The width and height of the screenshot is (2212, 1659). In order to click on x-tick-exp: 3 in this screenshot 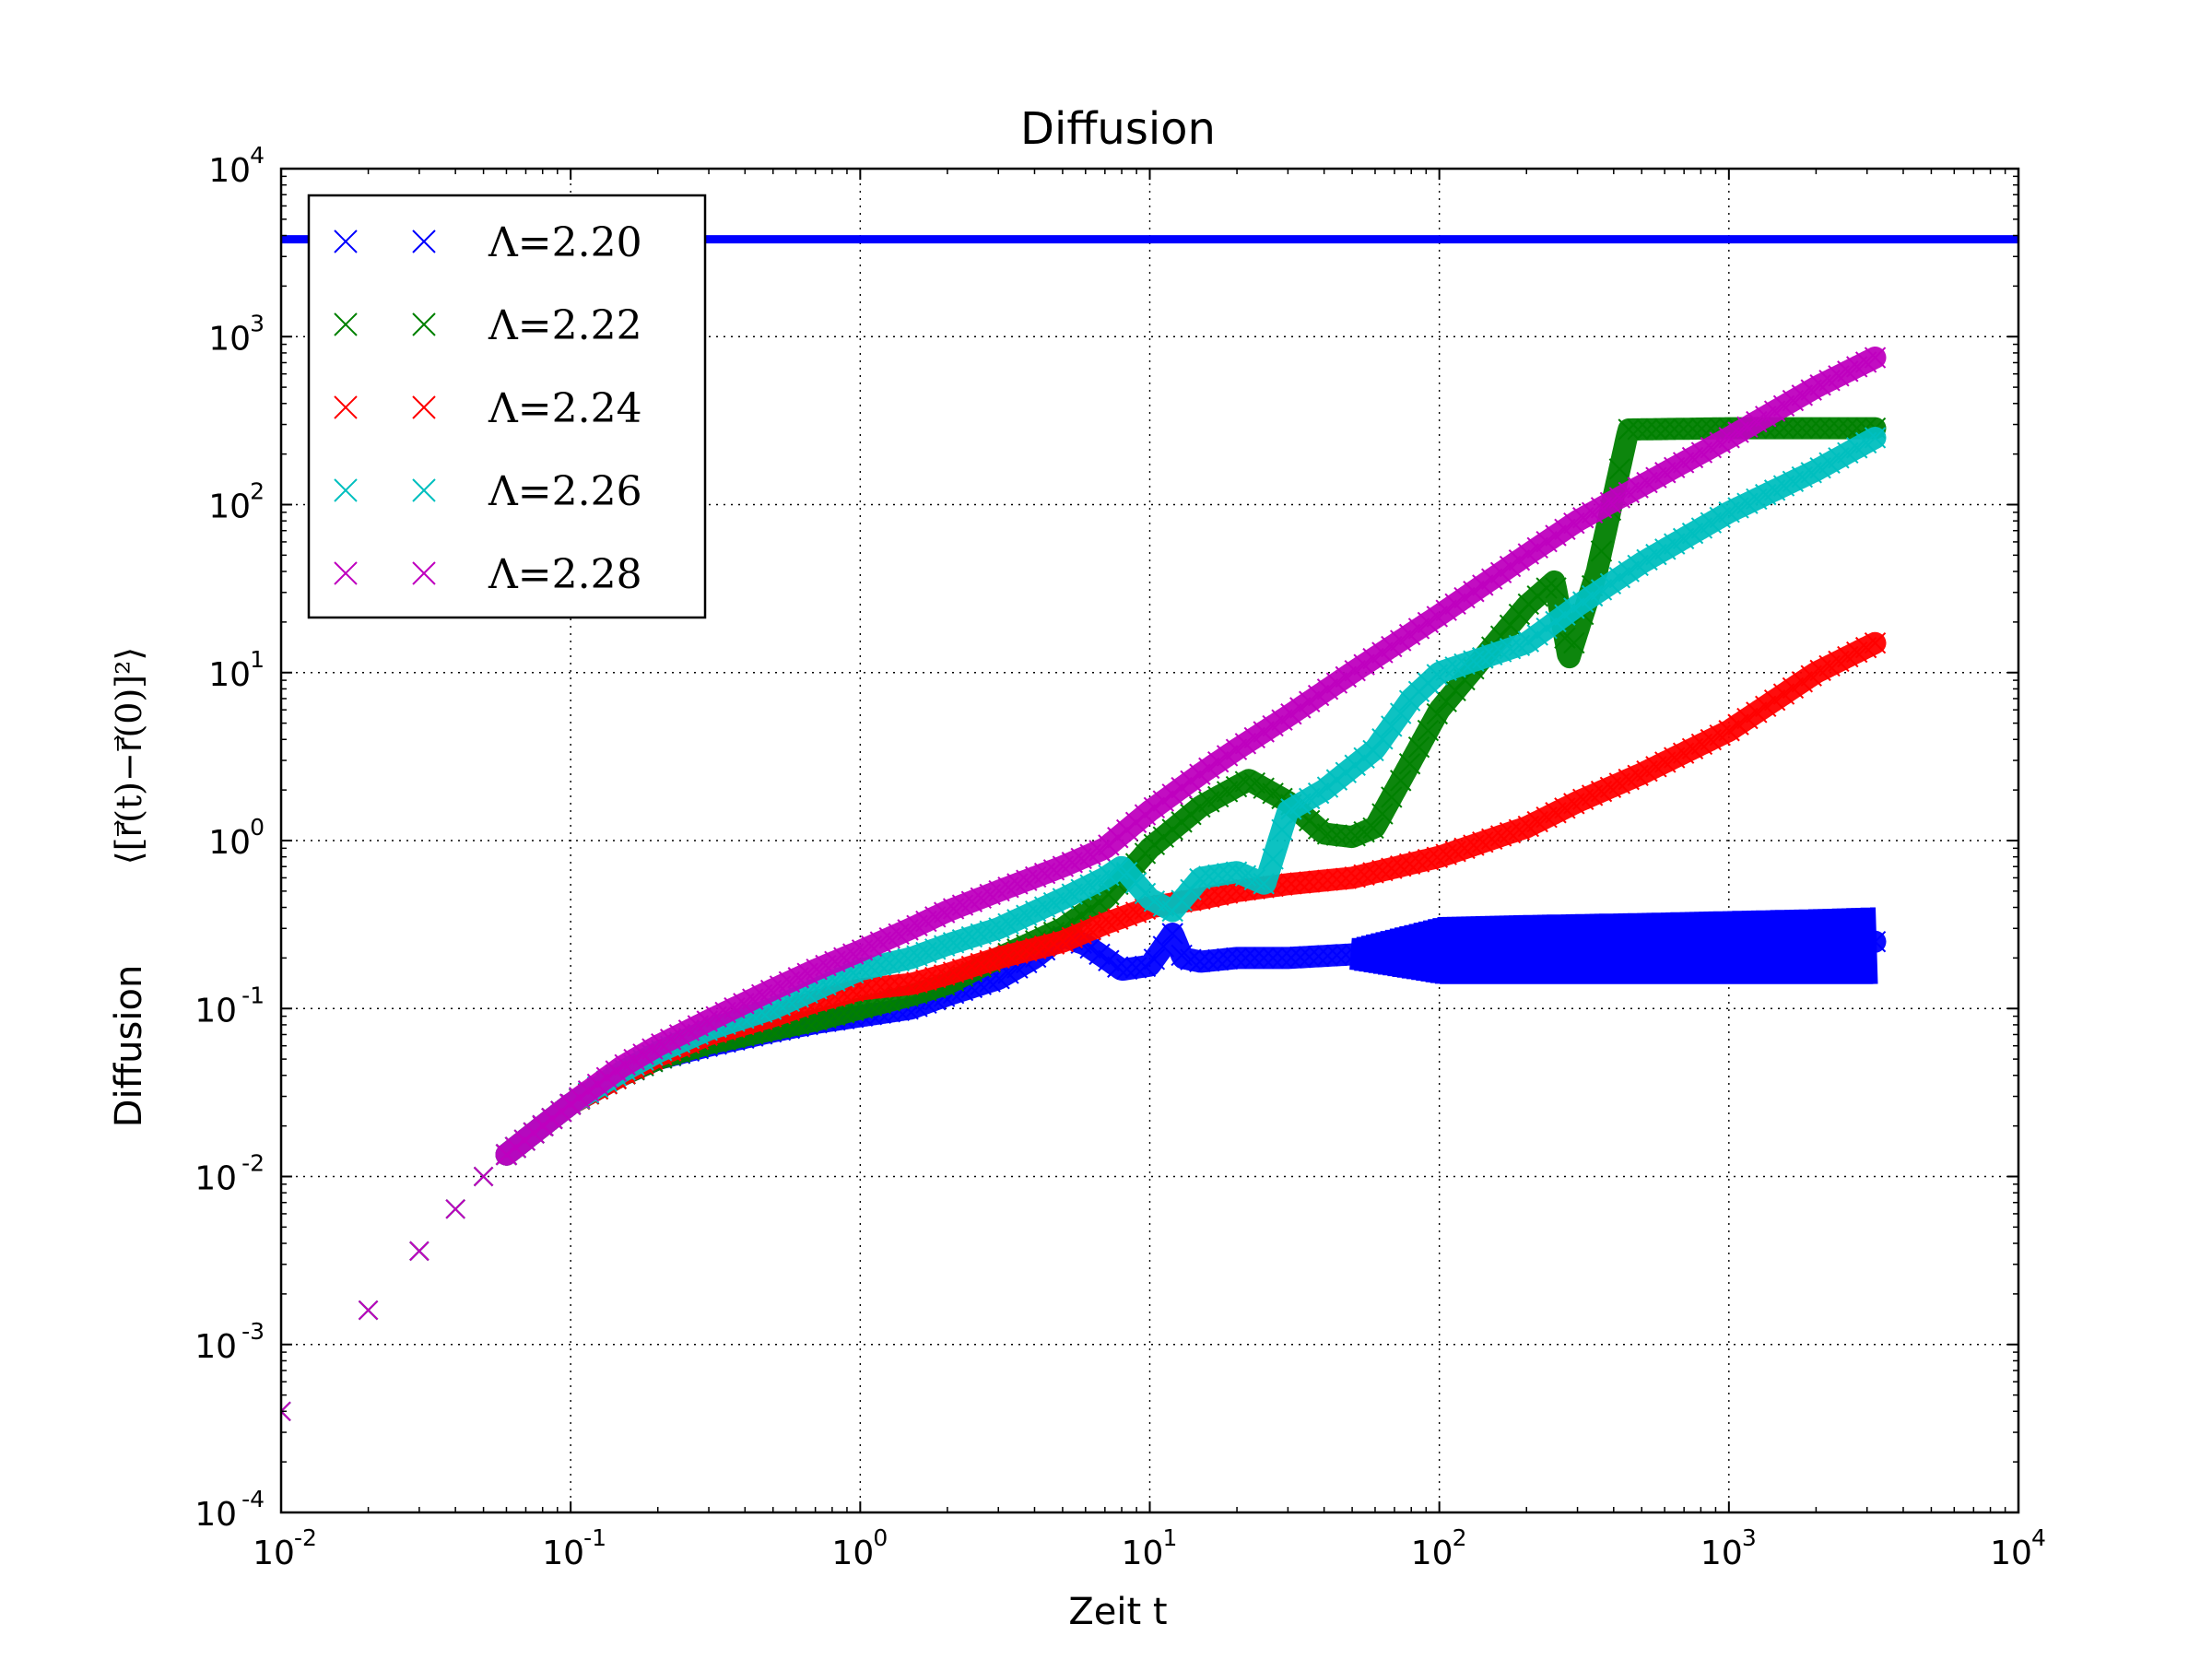, I will do `click(1749, 1537)`.